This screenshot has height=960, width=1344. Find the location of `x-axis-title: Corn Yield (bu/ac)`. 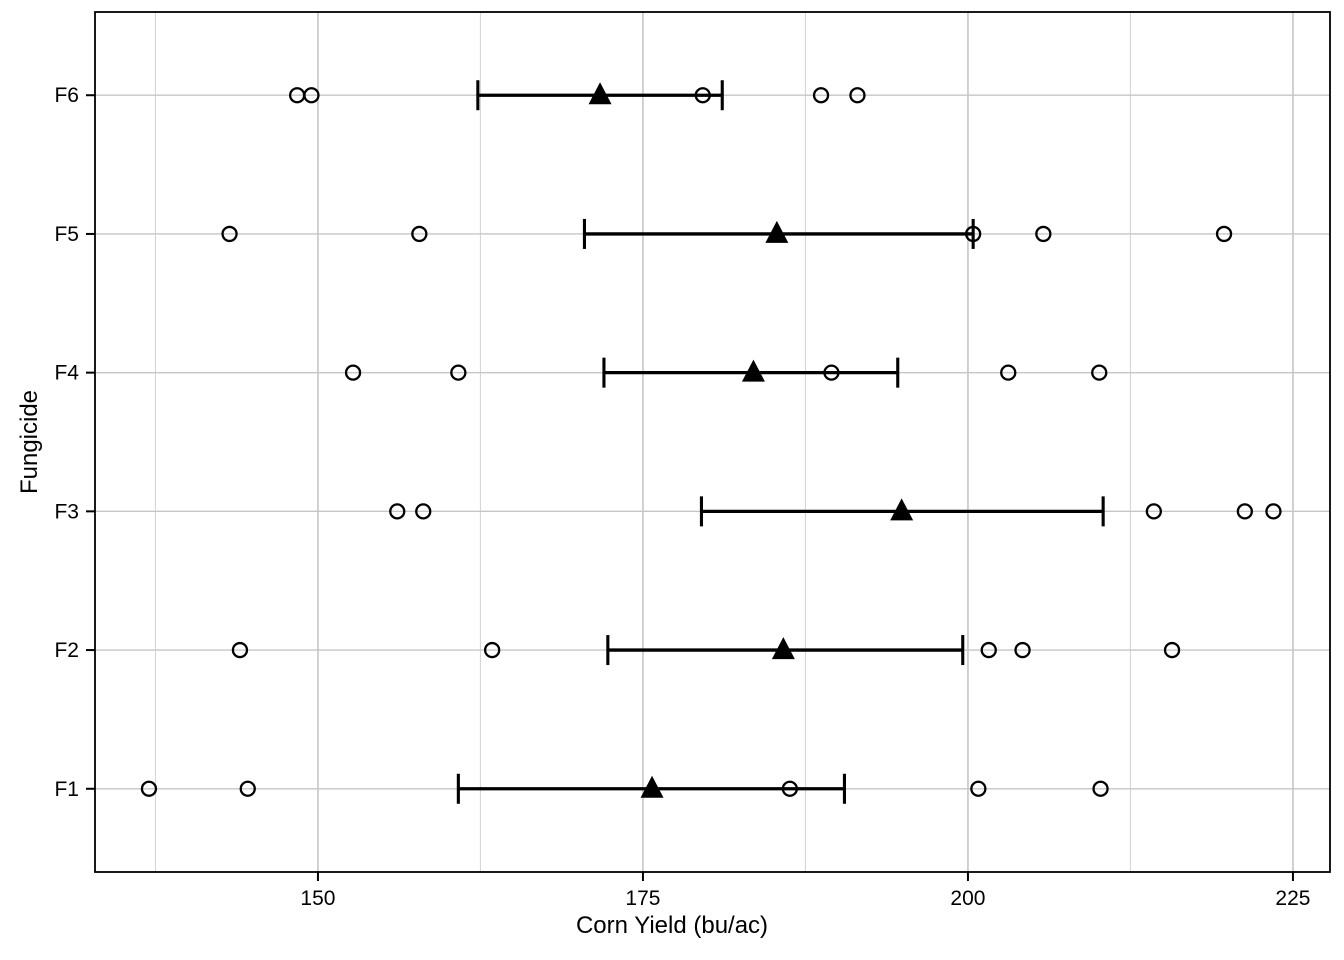

x-axis-title: Corn Yield (bu/ac) is located at coordinates (672, 925).